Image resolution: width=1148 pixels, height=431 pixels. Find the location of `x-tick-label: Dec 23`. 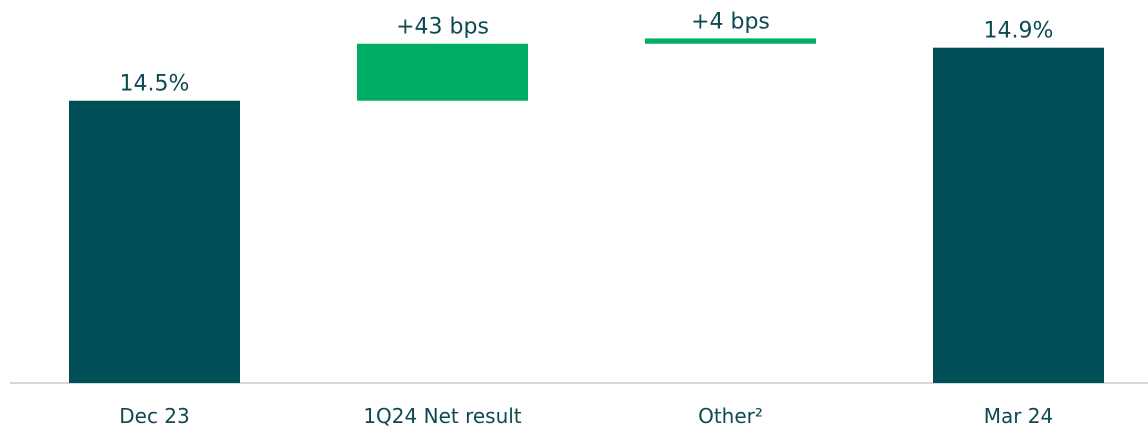

x-tick-label: Dec 23 is located at coordinates (154, 416).